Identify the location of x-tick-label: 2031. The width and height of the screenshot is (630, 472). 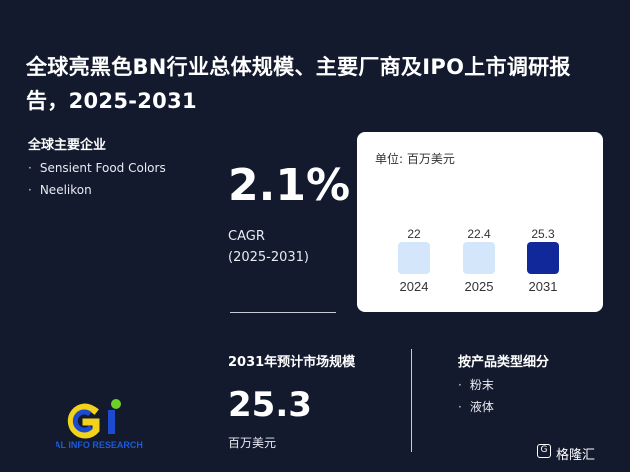
(543, 286).